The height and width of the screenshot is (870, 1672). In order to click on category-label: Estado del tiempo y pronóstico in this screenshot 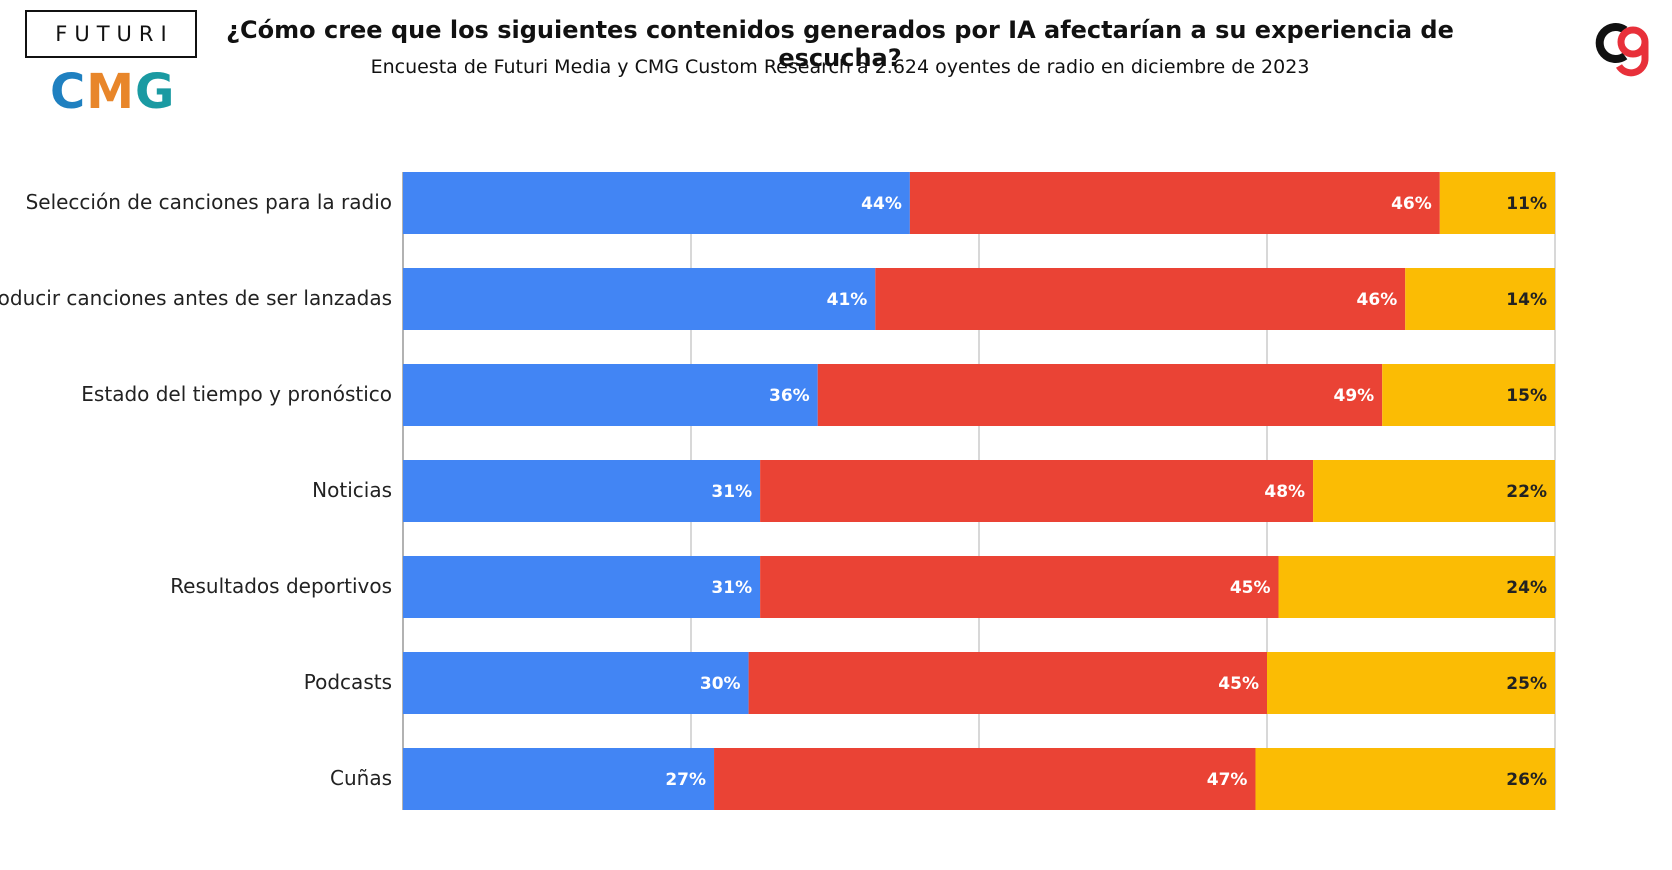, I will do `click(236, 394)`.